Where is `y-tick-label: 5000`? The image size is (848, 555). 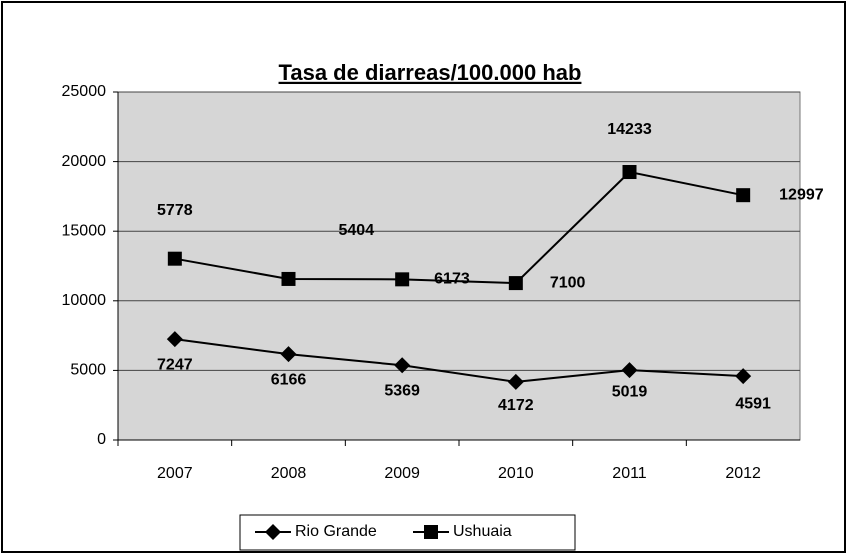 y-tick-label: 5000 is located at coordinates (88, 370).